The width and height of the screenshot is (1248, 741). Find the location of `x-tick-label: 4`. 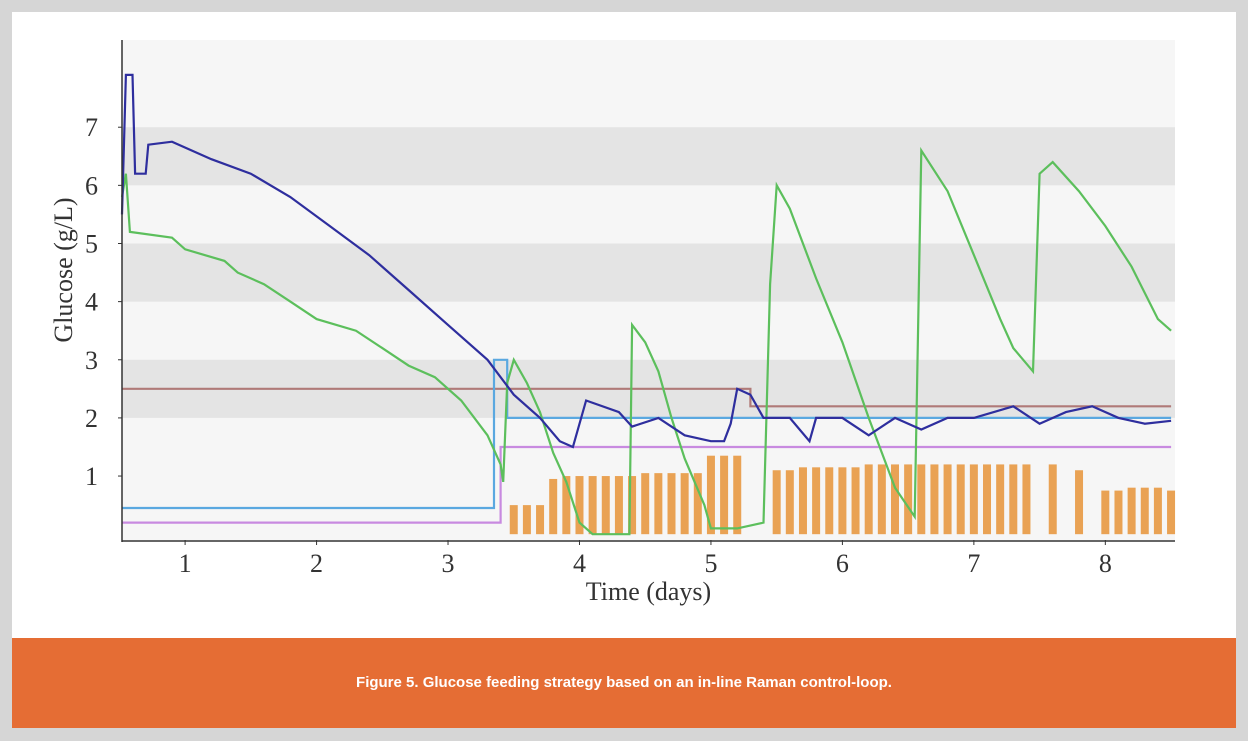

x-tick-label: 4 is located at coordinates (579, 563).